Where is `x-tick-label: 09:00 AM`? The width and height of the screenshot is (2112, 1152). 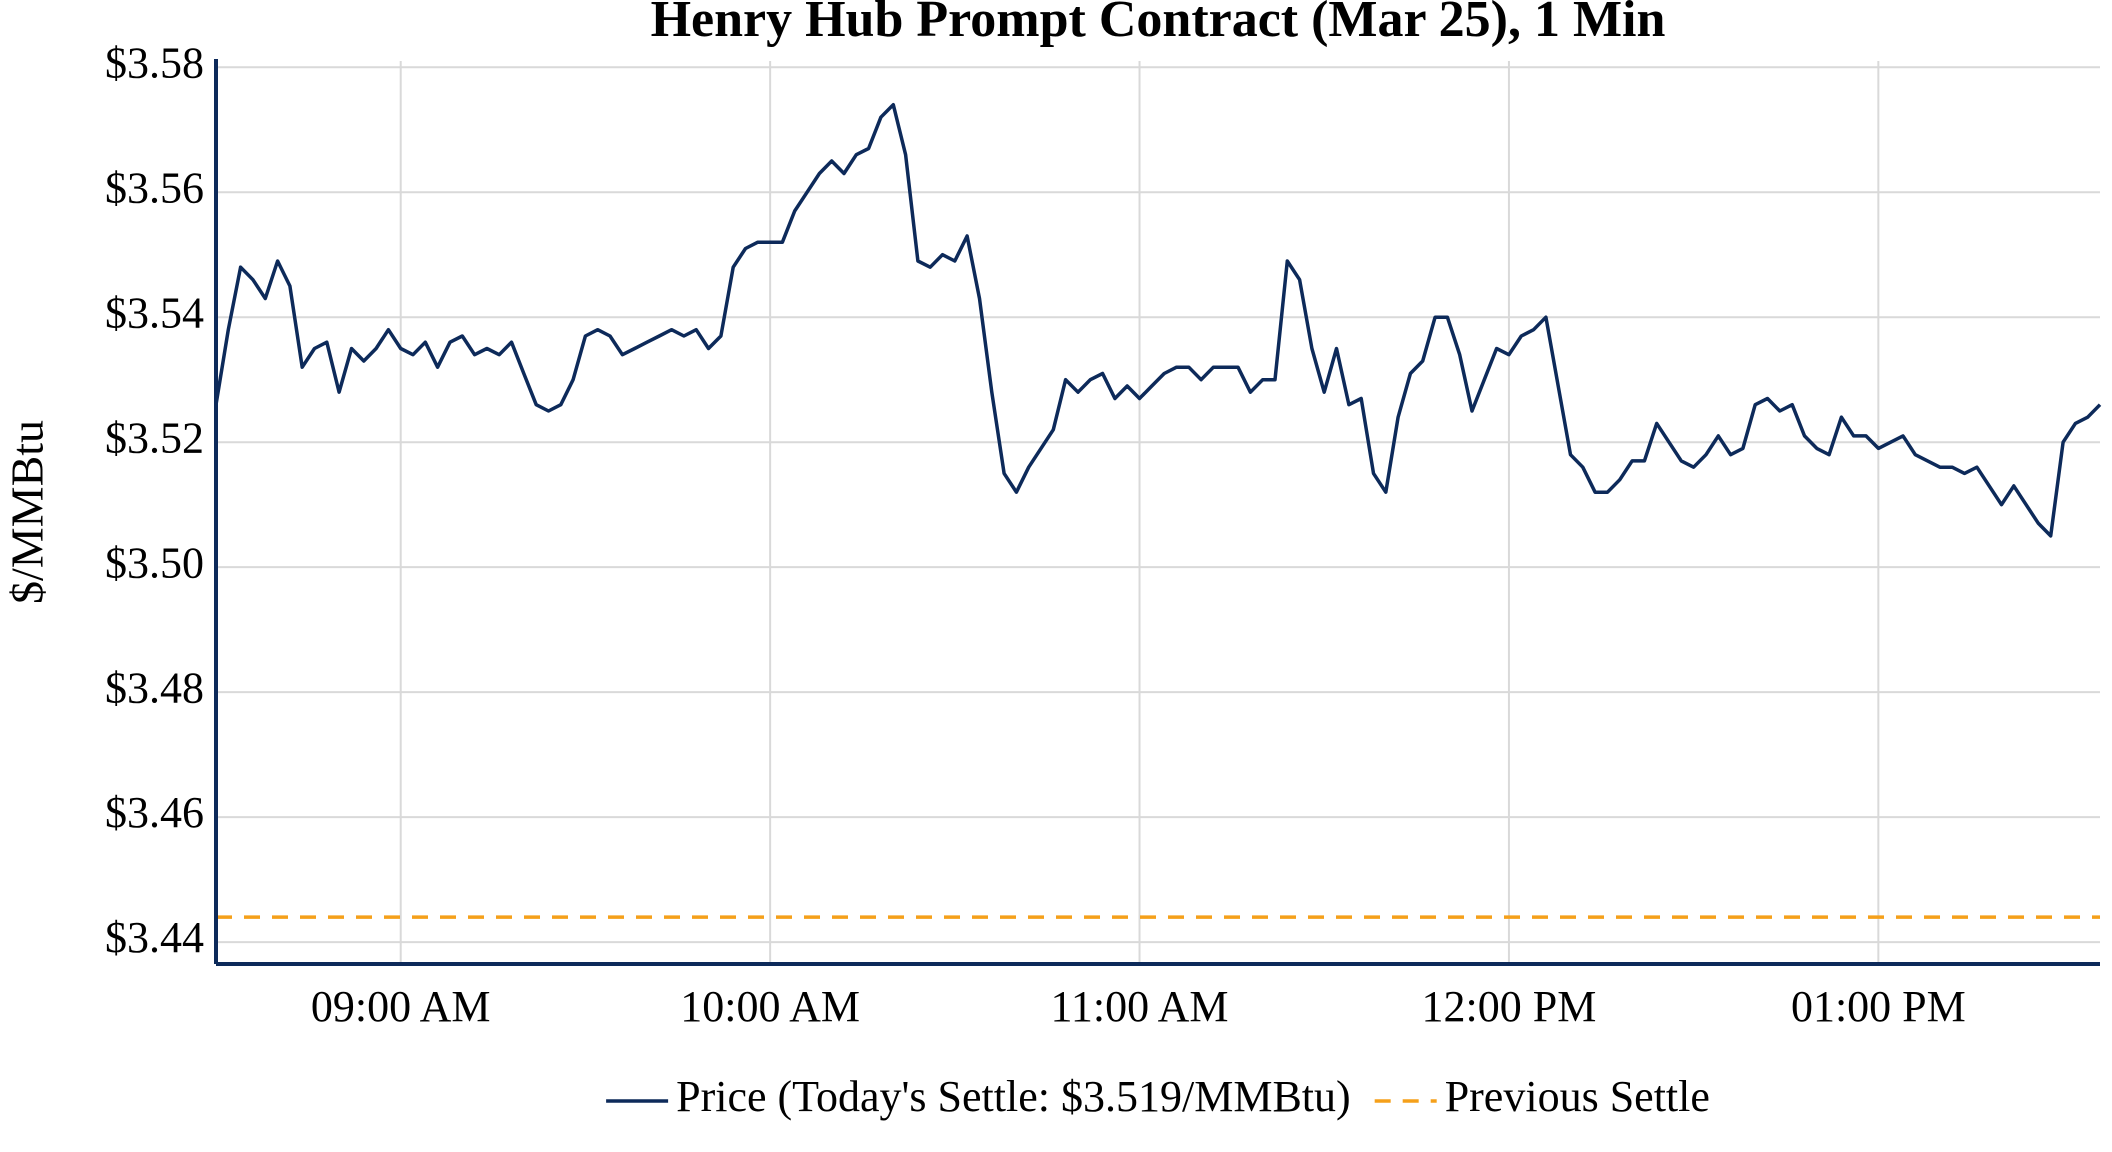 x-tick-label: 09:00 AM is located at coordinates (401, 1006).